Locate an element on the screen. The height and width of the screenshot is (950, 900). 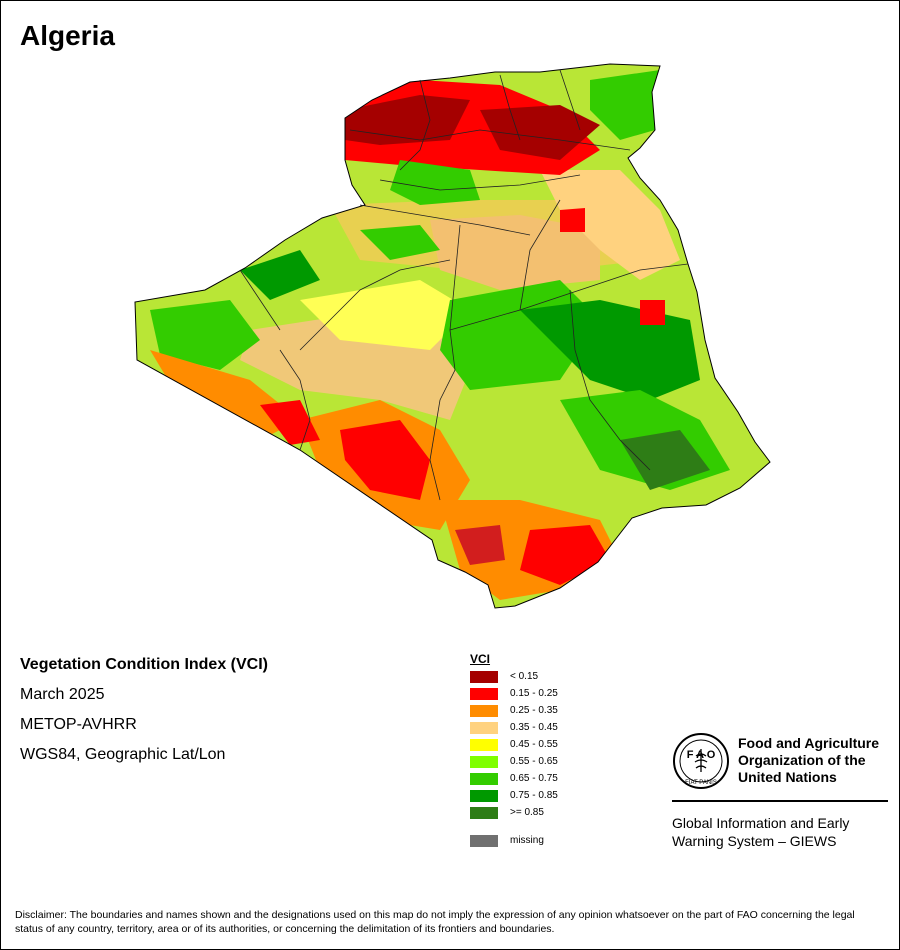
legend-item: 0.75 - 0.85 is located at coordinates (514, 795).